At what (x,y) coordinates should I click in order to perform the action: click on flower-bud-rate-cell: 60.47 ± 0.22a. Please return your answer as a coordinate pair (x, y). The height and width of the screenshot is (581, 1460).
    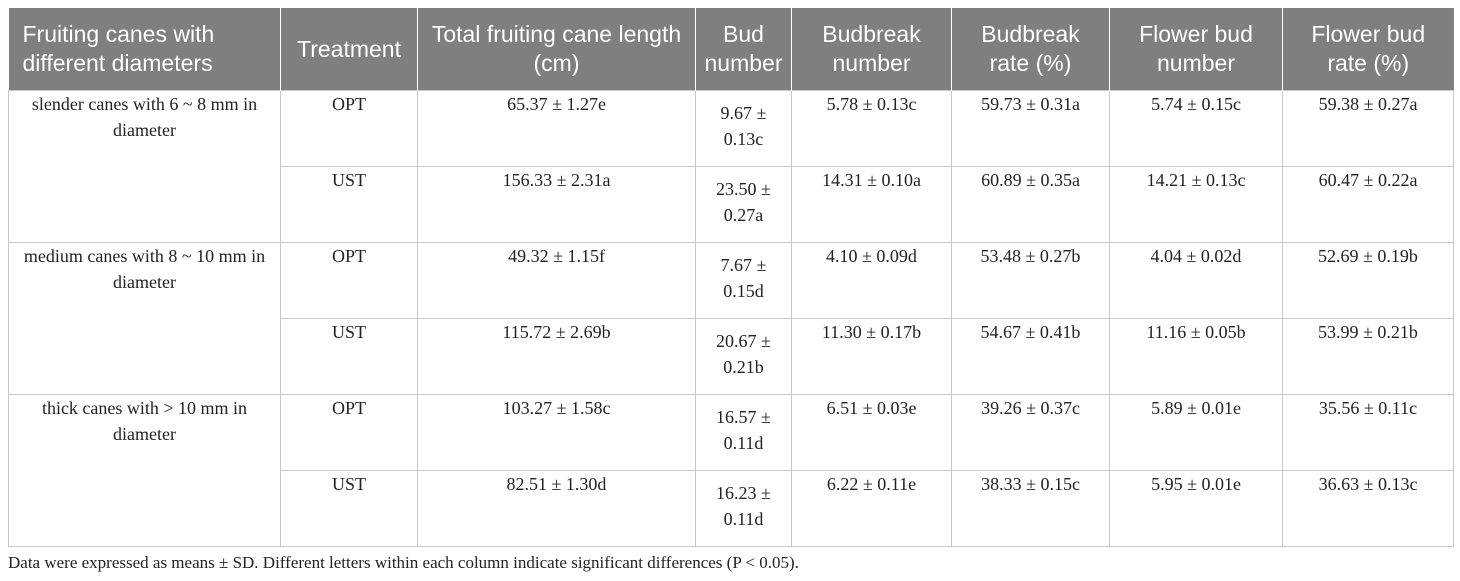
    Looking at the image, I should click on (1368, 204).